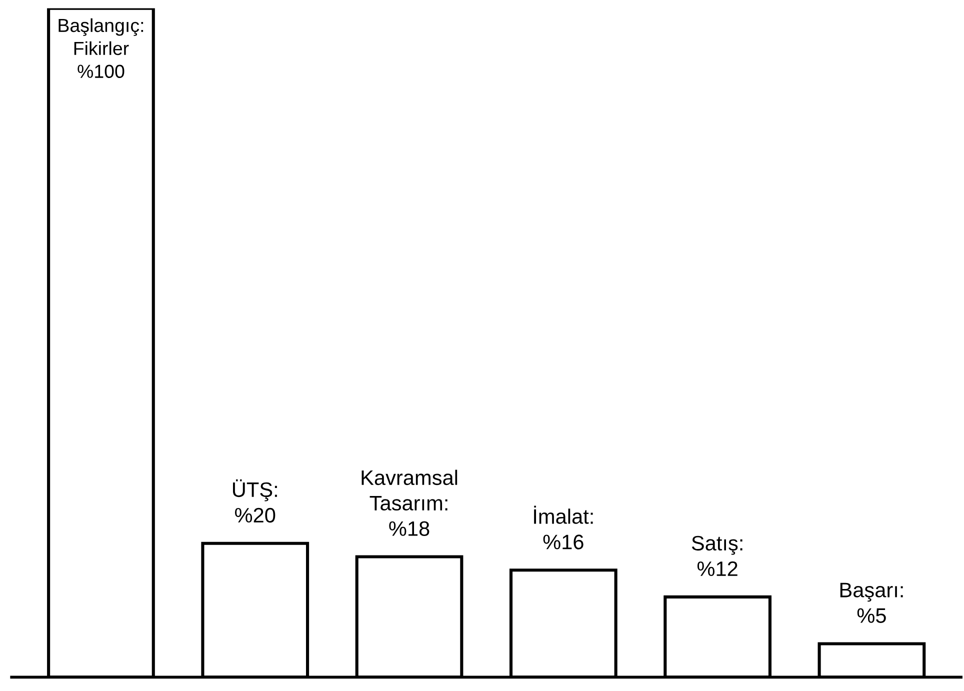 This screenshot has height=691, width=964. What do you see at coordinates (871, 602) in the screenshot?
I see `data-label: Başarı: %5` at bounding box center [871, 602].